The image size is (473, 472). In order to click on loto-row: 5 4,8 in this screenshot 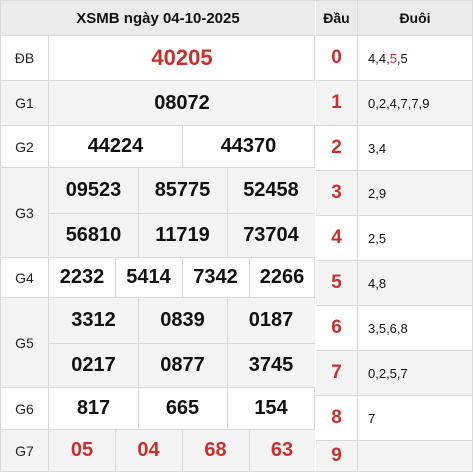, I will do `click(394, 282)`.